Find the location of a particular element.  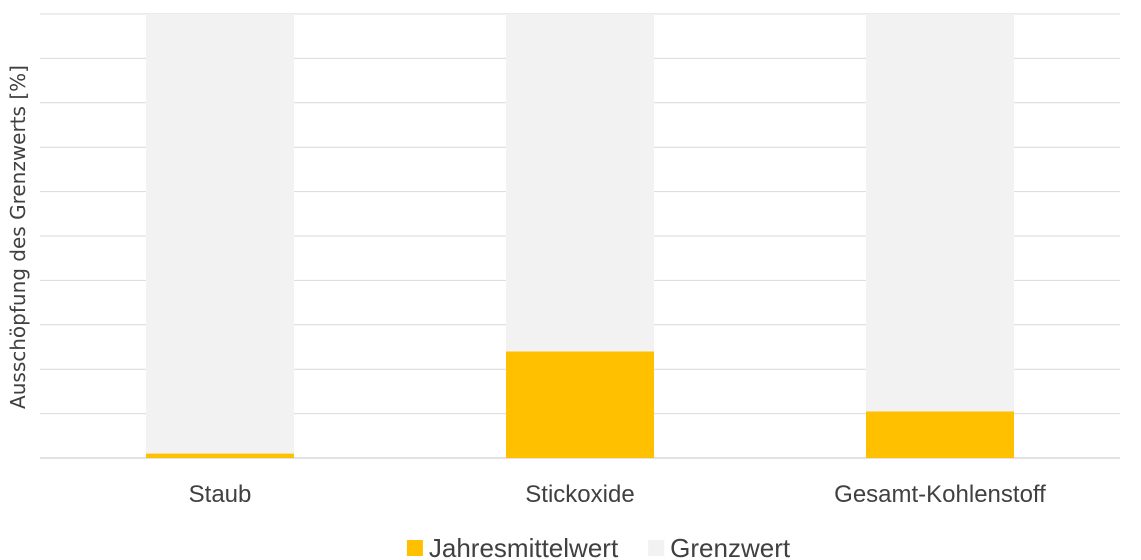

x-tick-label: Staub is located at coordinates (220, 494).